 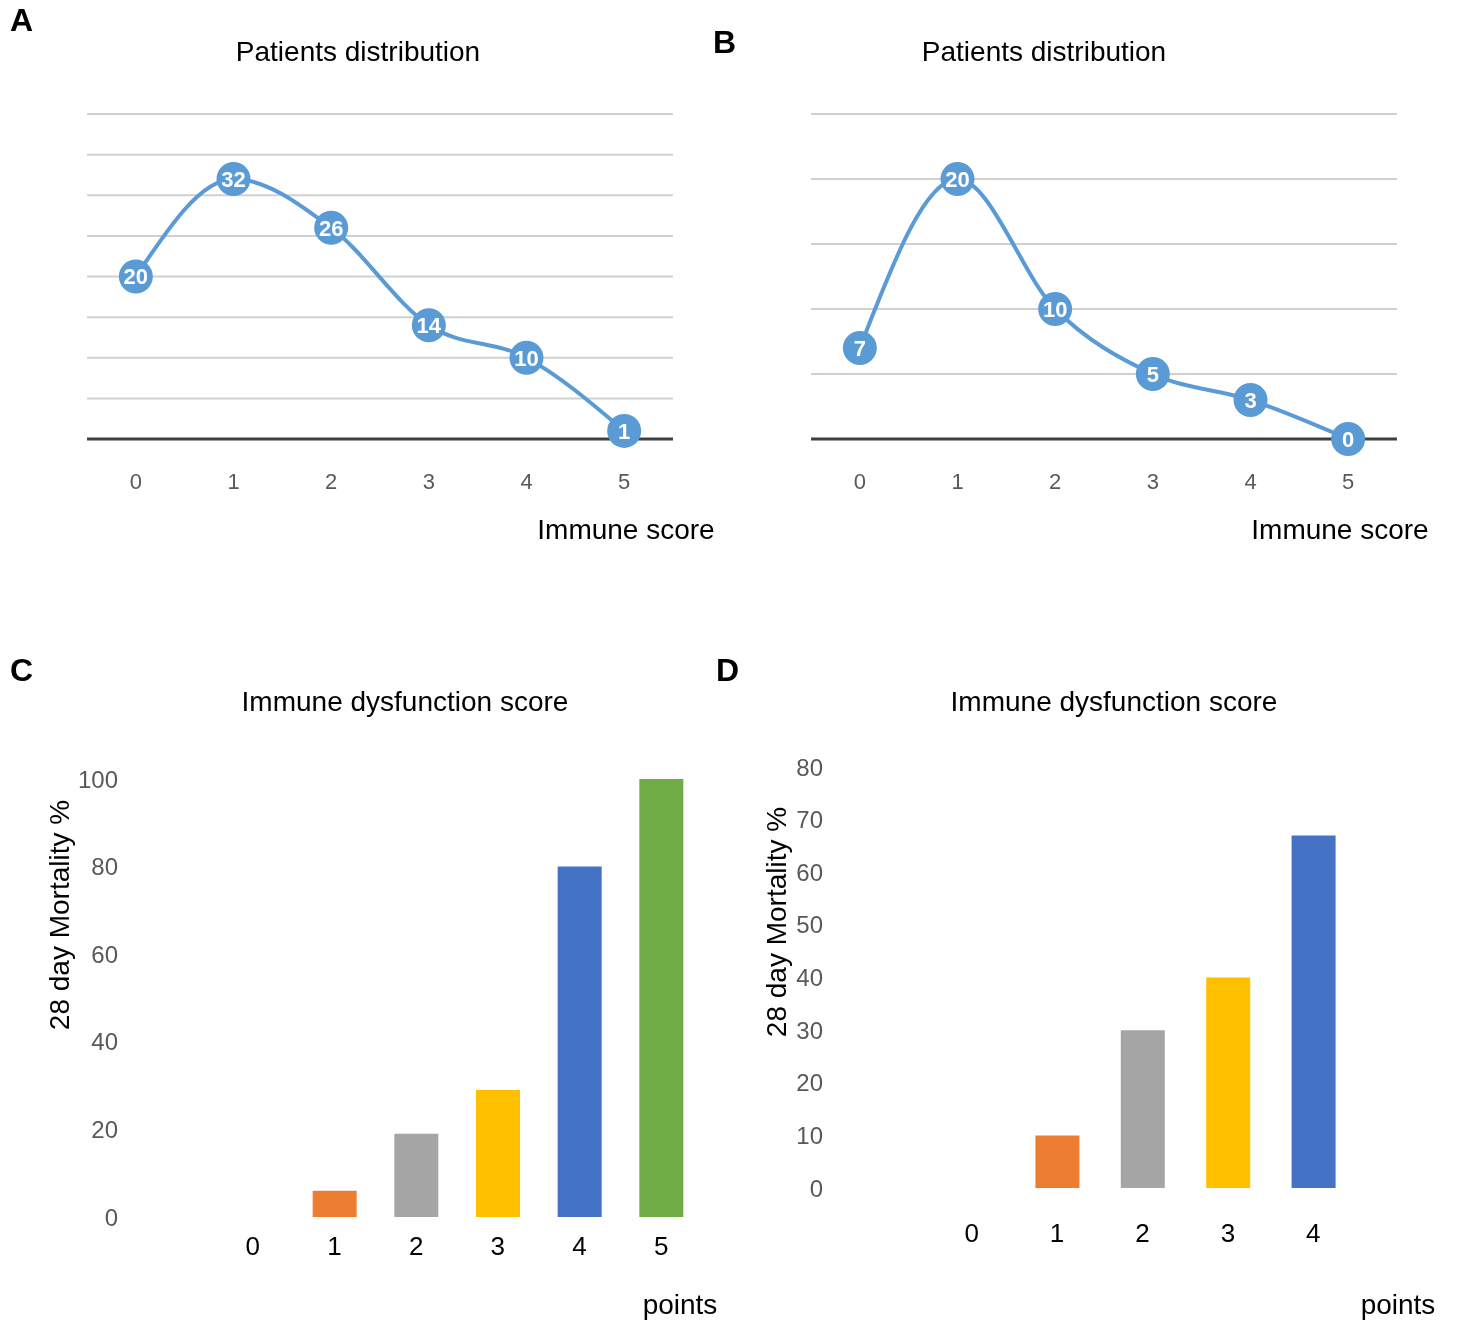 I want to click on data-label: 26, so click(x=331, y=228).